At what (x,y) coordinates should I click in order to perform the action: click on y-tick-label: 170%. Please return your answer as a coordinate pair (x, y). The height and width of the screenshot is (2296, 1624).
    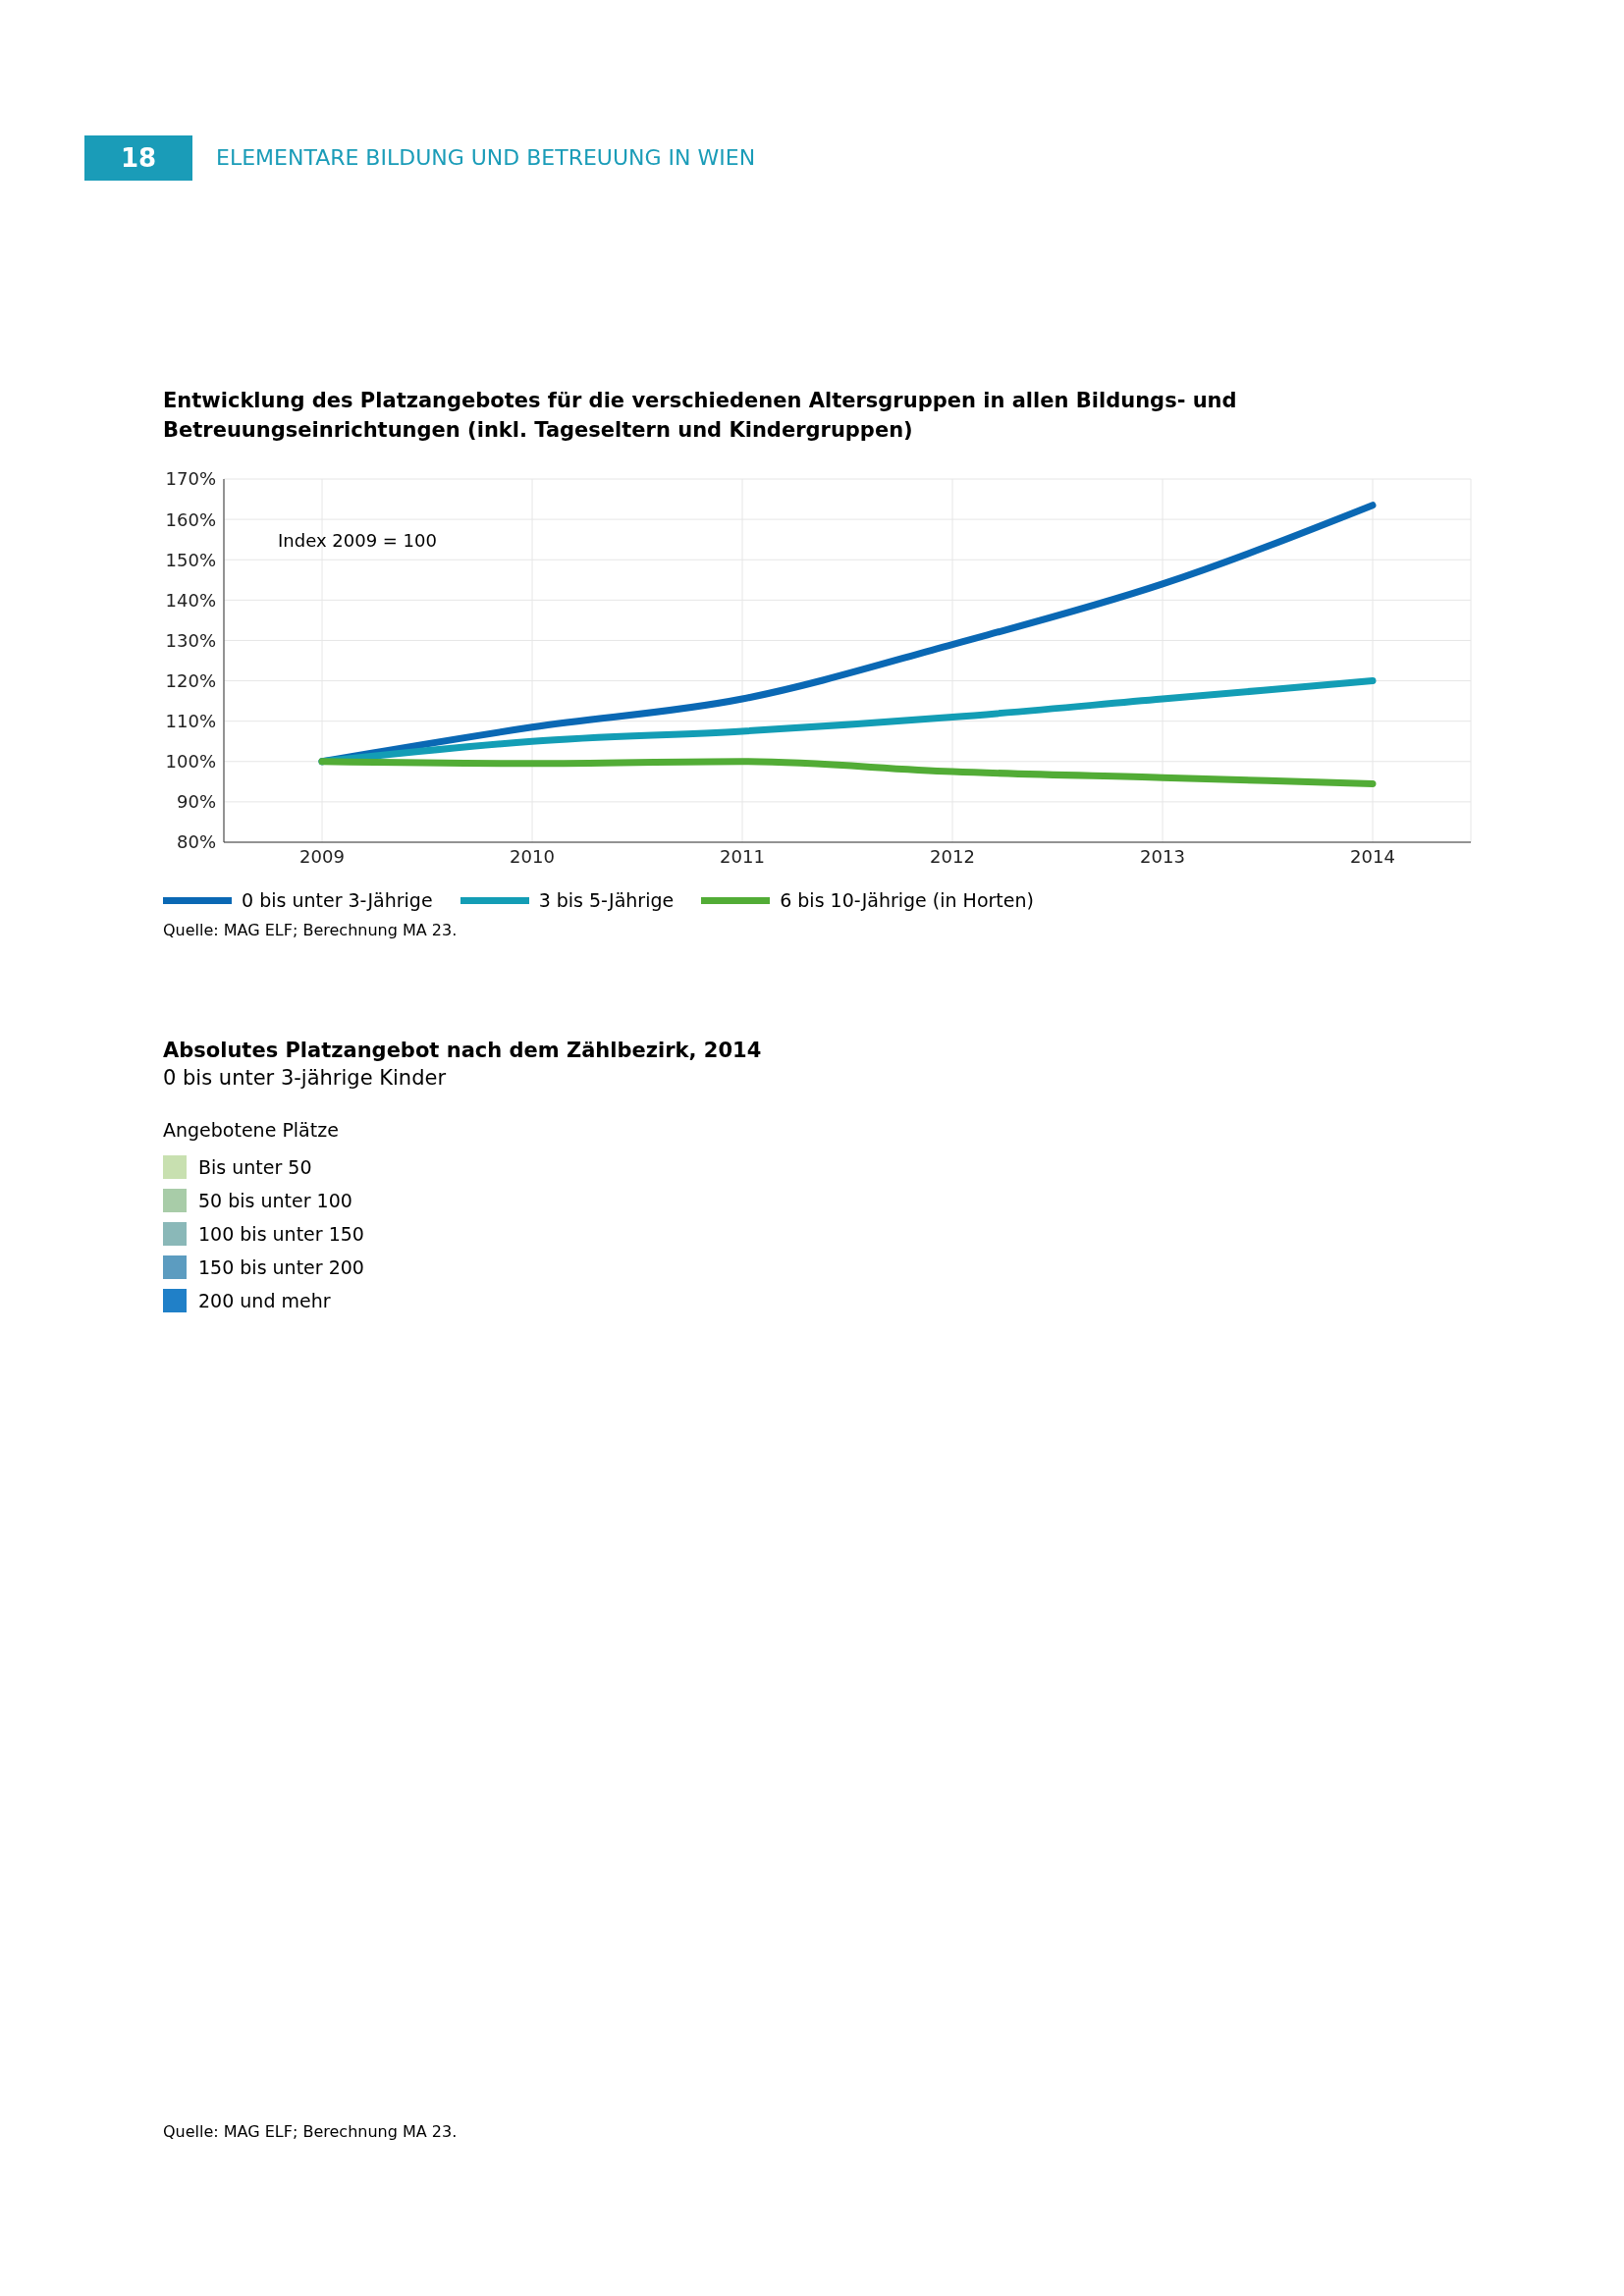
    Looking at the image, I should click on (190, 479).